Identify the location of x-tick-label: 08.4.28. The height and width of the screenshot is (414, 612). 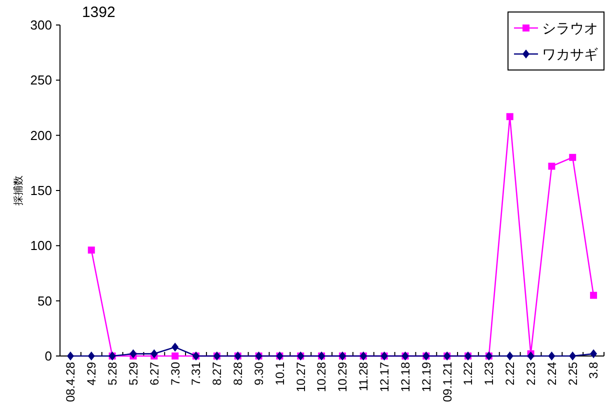
(71, 382).